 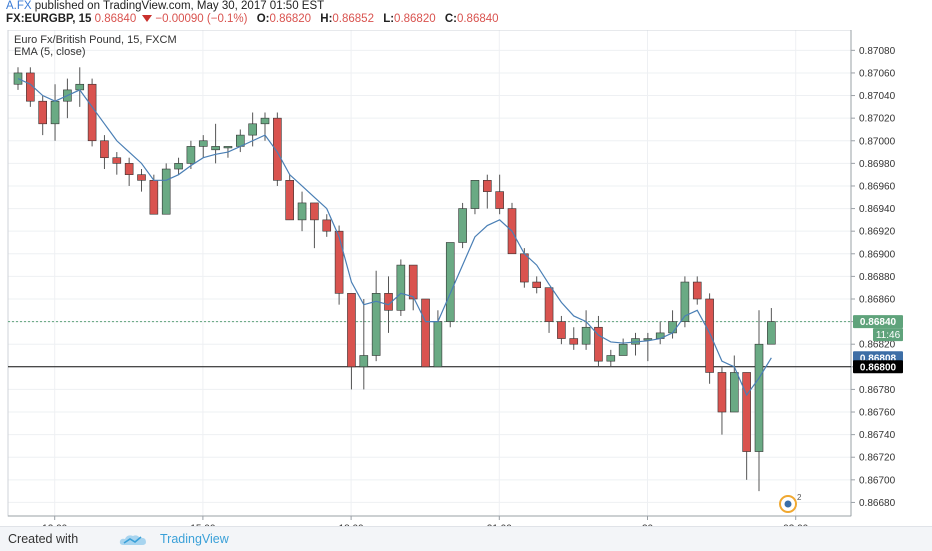 I want to click on price-change: −0.00090 (−0.1%), so click(x=201, y=19).